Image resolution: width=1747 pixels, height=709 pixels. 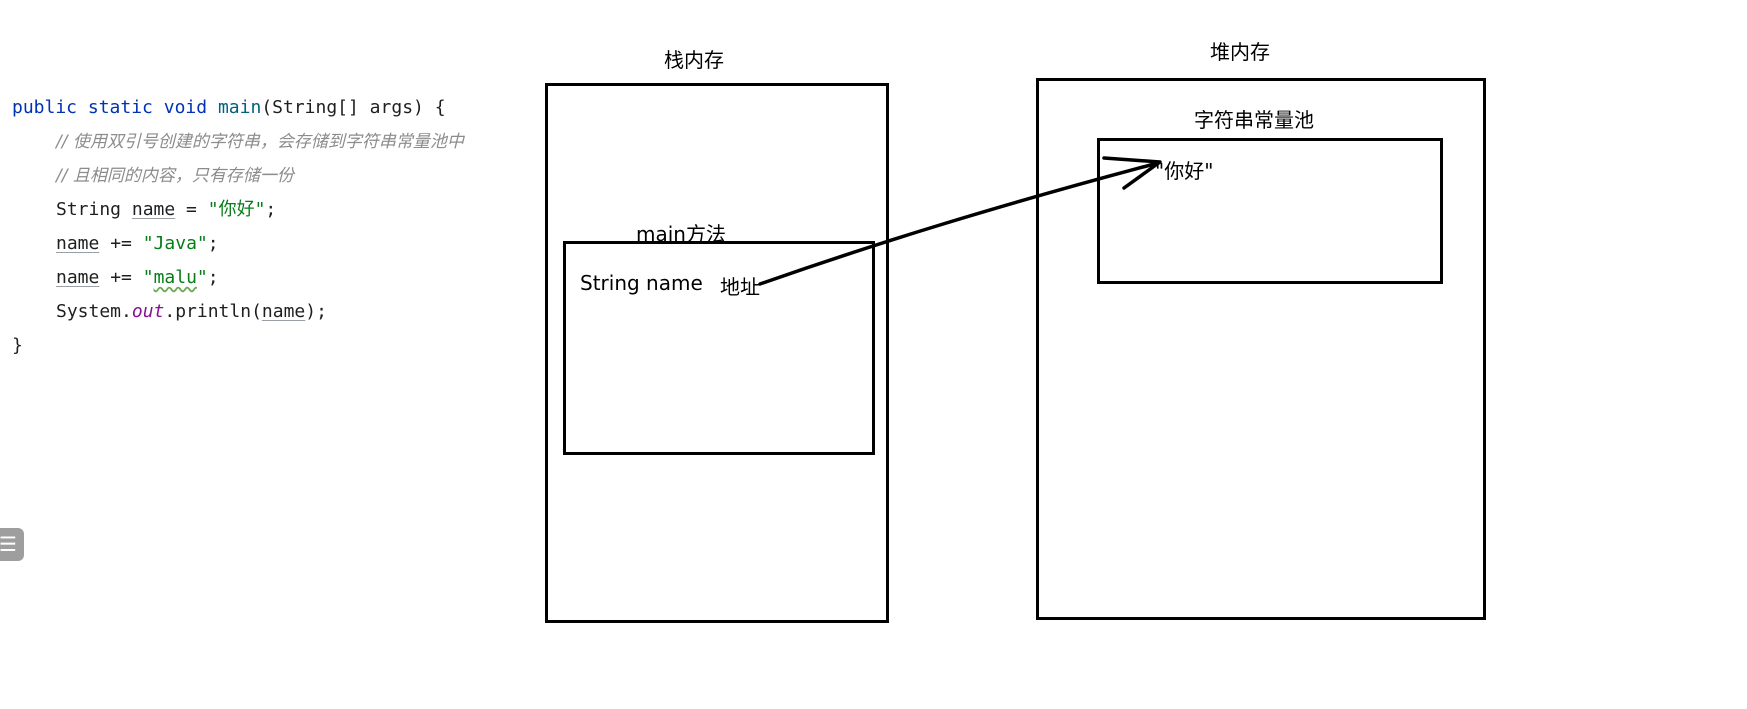 I want to click on stack-memory-title: 栈内存, so click(x=694, y=60).